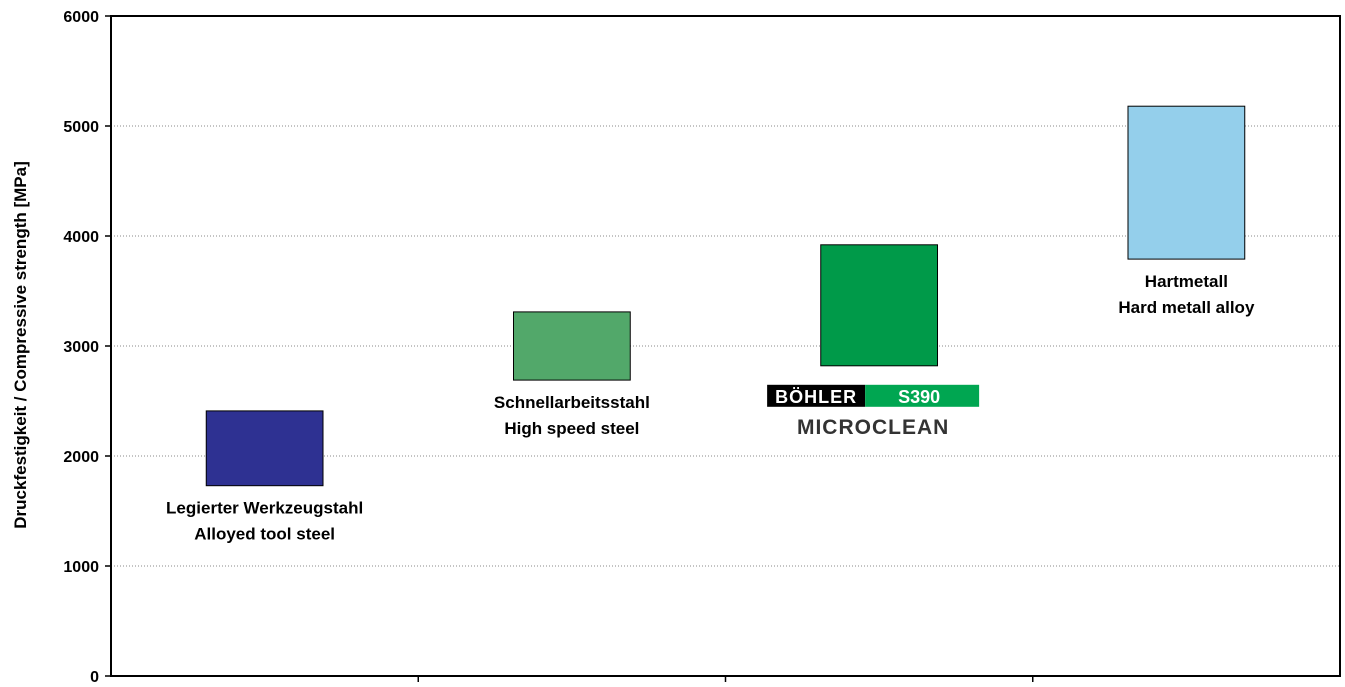  Describe the element at coordinates (81, 347) in the screenshot. I see `y-tick-label: 3000` at that location.